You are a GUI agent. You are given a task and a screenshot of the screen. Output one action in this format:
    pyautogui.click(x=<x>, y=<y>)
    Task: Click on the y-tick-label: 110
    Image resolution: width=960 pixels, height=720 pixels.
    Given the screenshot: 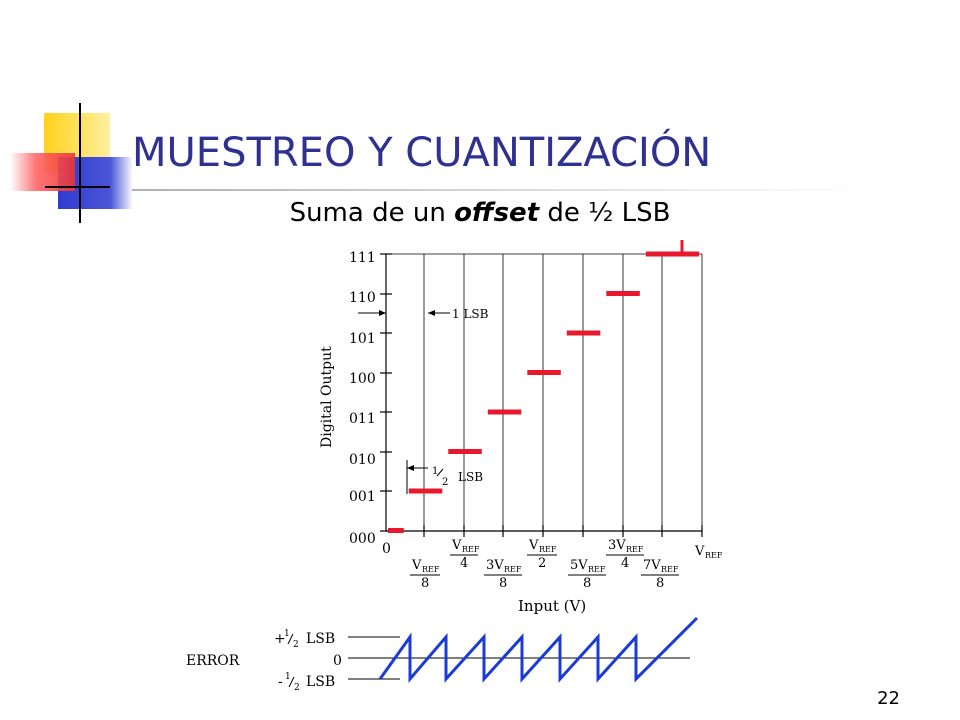 What is the action you would take?
    pyautogui.click(x=362, y=298)
    